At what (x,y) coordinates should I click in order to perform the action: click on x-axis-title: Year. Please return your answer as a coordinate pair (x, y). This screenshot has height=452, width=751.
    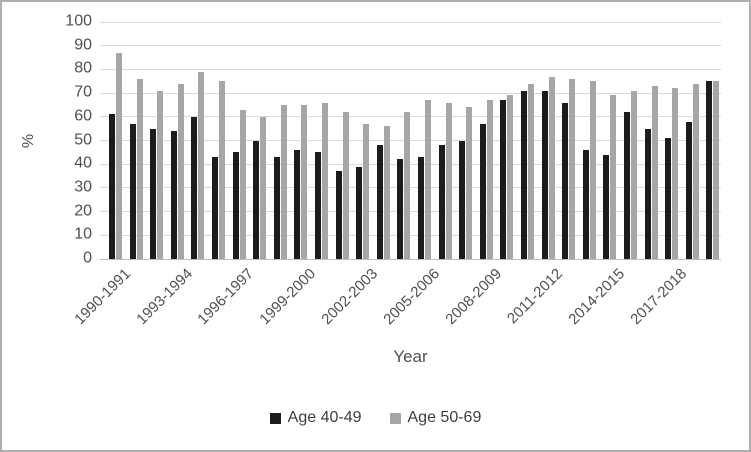
    Looking at the image, I should click on (410, 356).